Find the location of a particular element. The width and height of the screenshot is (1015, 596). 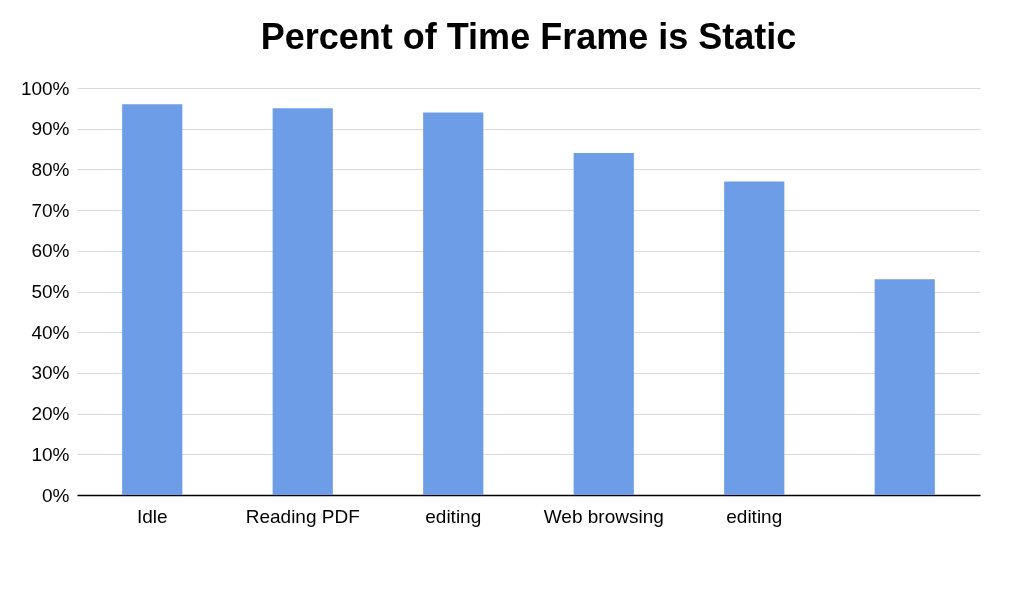

y-tick-label: 20% is located at coordinates (50, 414).